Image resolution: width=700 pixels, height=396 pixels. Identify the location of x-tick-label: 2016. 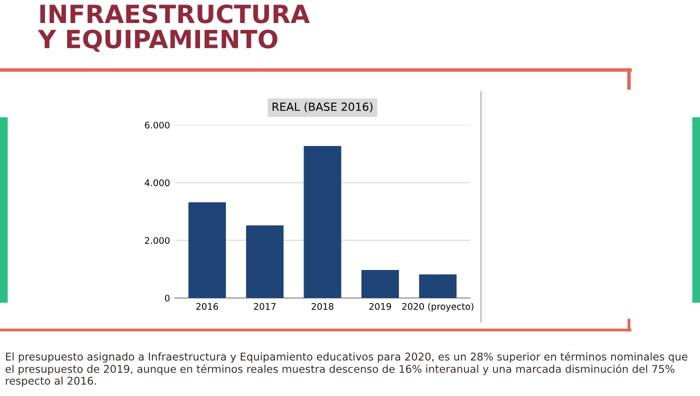
(207, 306).